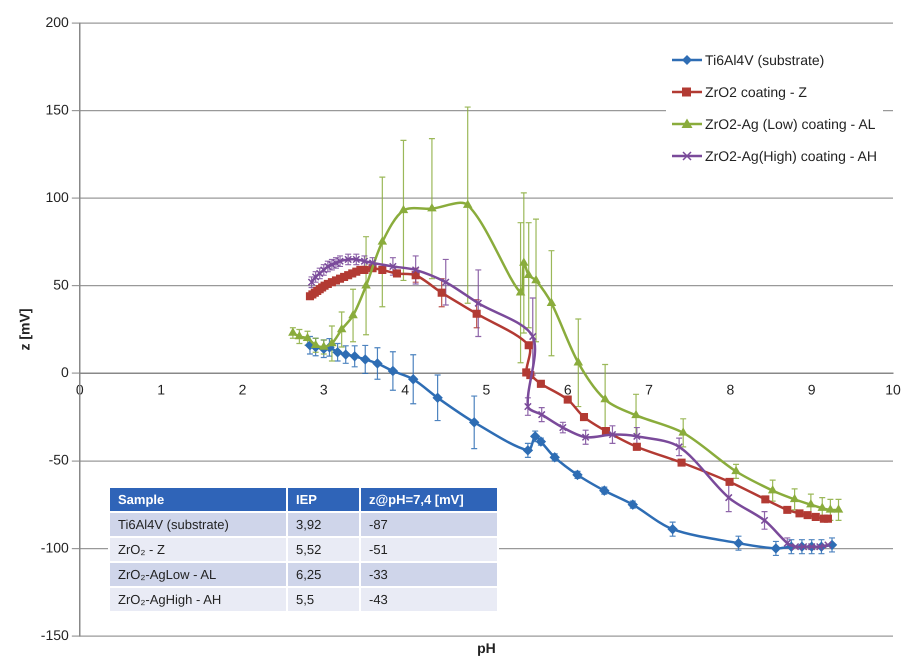  I want to click on annotation: Sample, so click(198, 499).